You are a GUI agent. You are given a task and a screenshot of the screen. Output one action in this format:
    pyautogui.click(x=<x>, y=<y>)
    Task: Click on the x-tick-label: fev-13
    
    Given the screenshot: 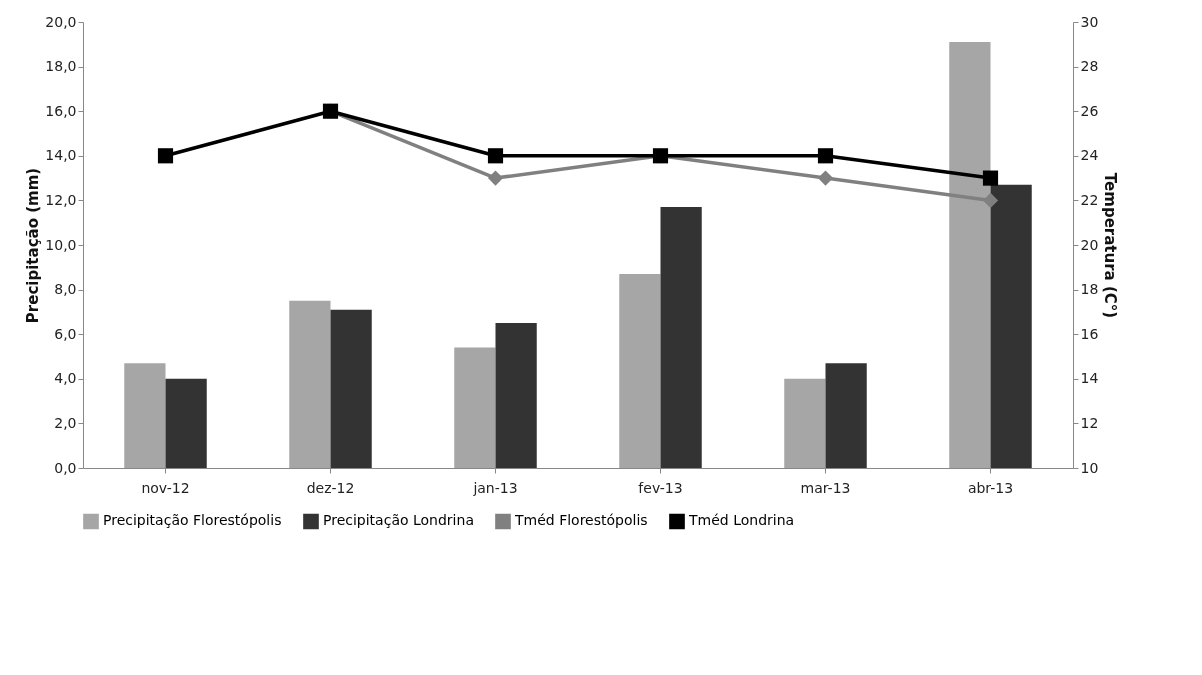 What is the action you would take?
    pyautogui.click(x=660, y=487)
    